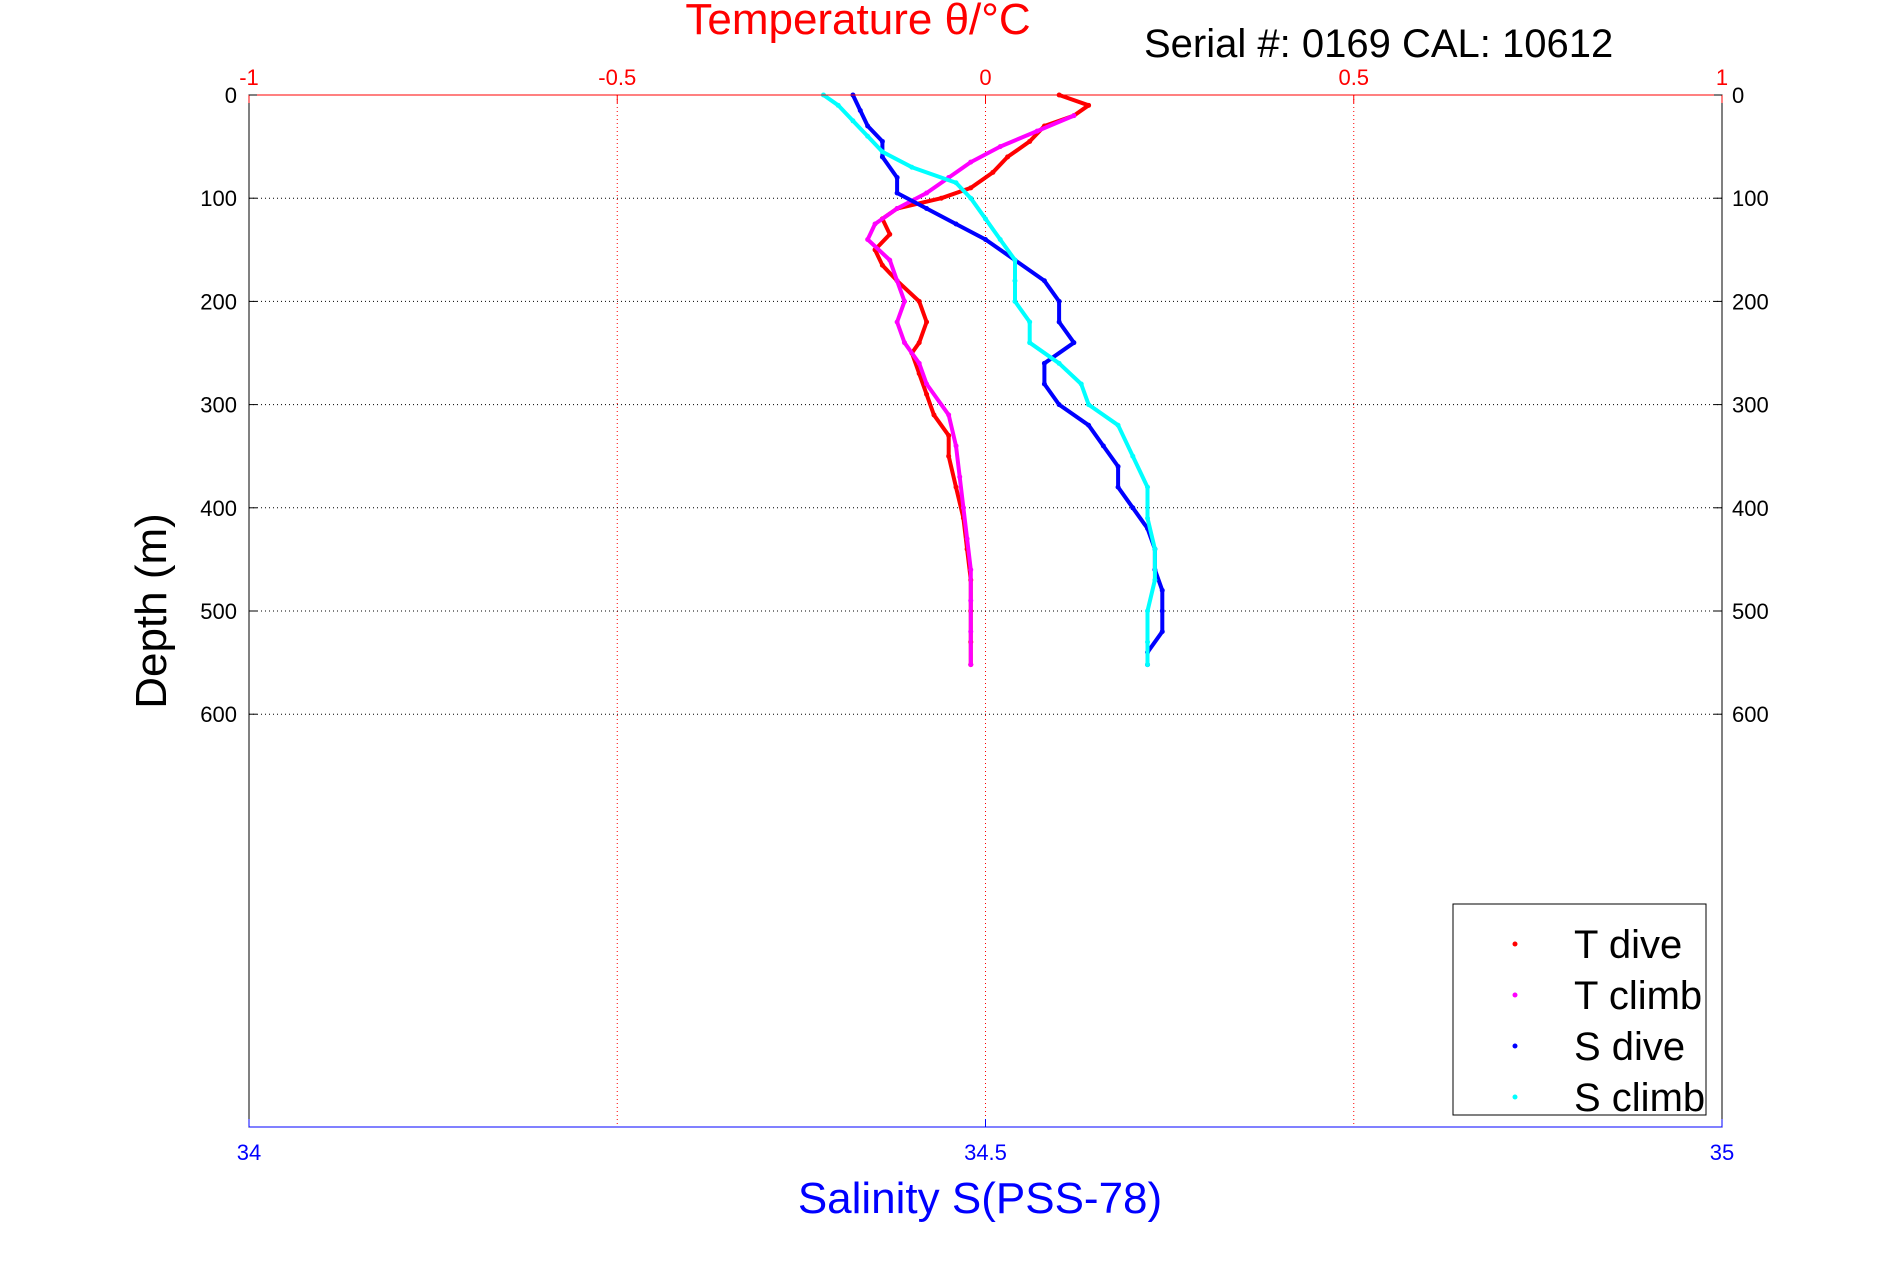 The image size is (1891, 1262). What do you see at coordinates (985, 77) in the screenshot?
I see `top-axis-tick-label: 0` at bounding box center [985, 77].